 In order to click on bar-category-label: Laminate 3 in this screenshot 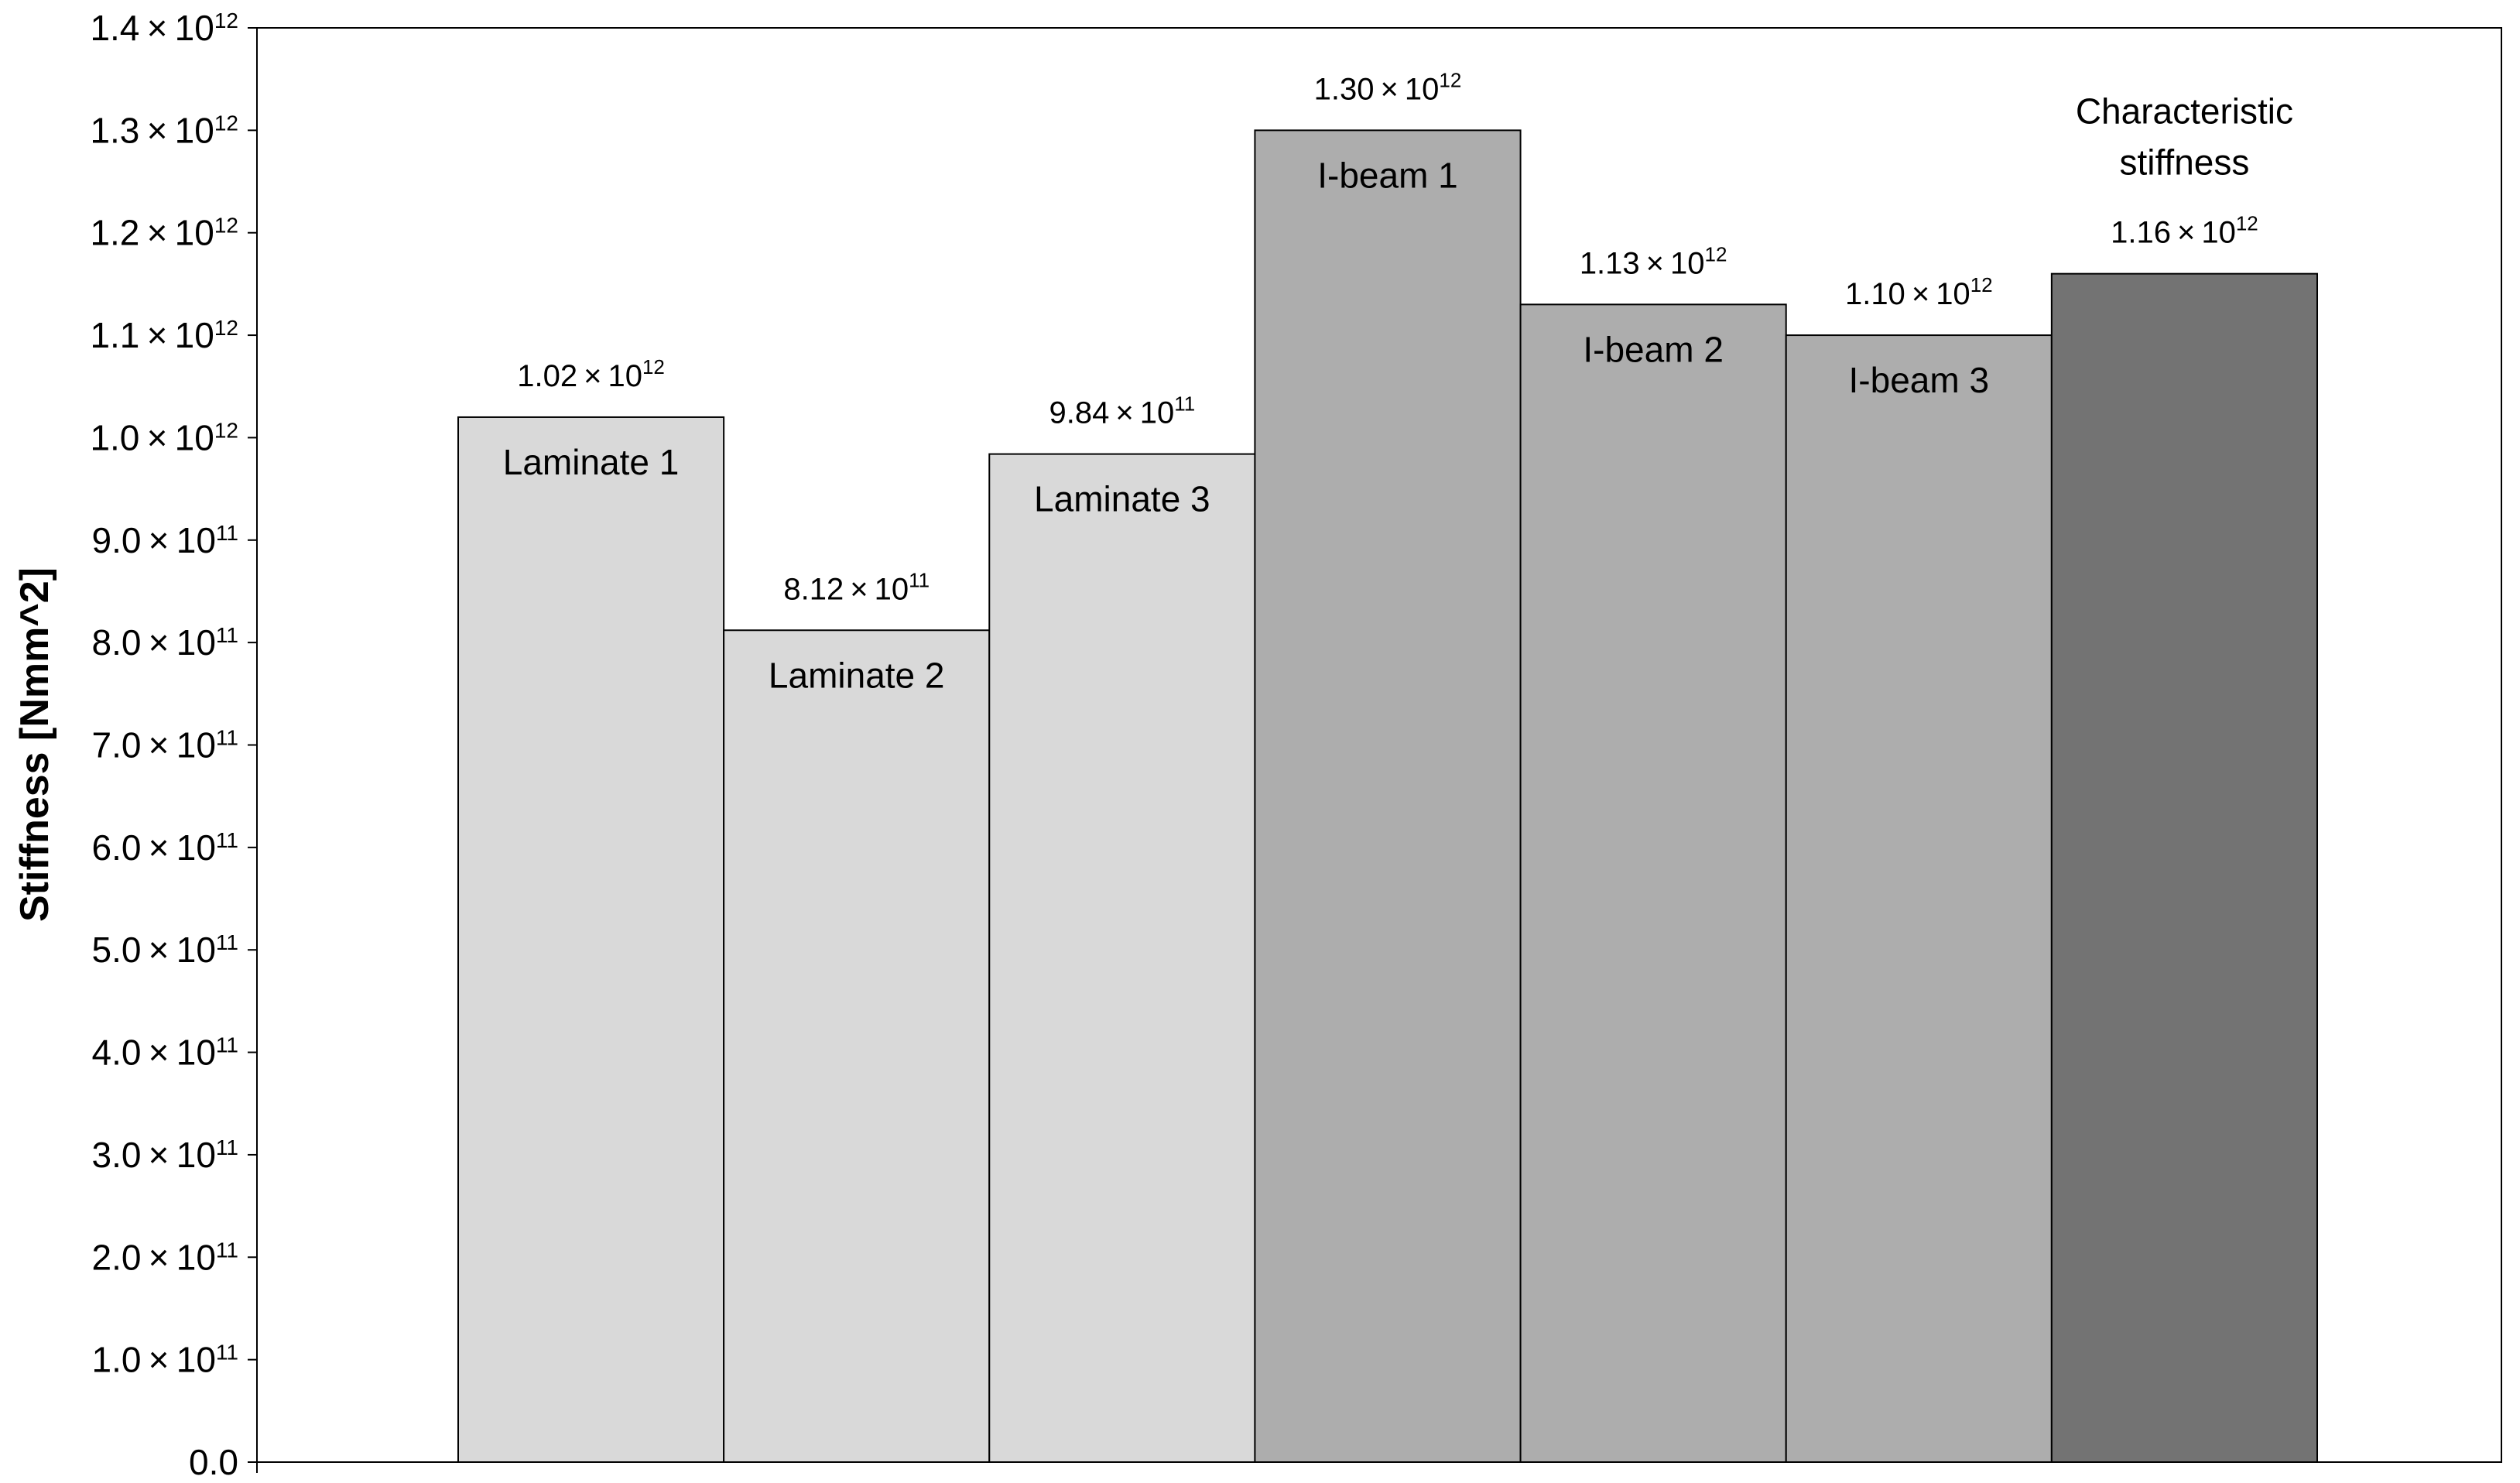, I will do `click(1122, 499)`.